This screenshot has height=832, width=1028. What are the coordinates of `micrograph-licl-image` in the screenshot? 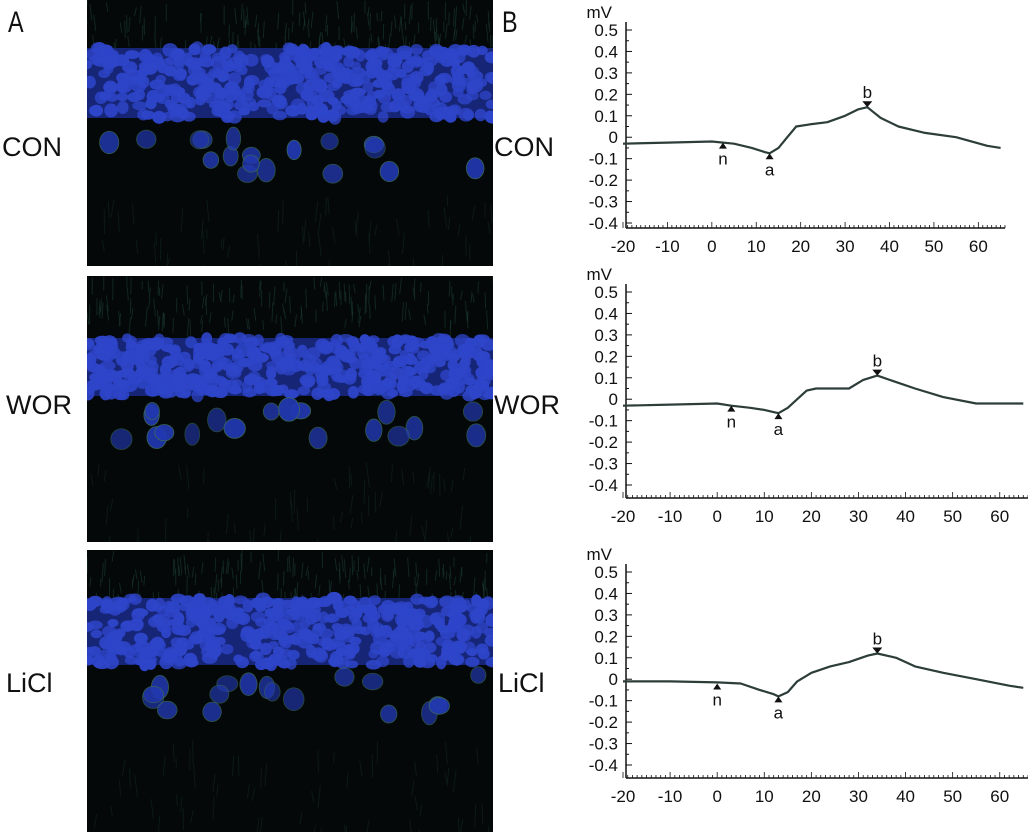 It's located at (290, 691).